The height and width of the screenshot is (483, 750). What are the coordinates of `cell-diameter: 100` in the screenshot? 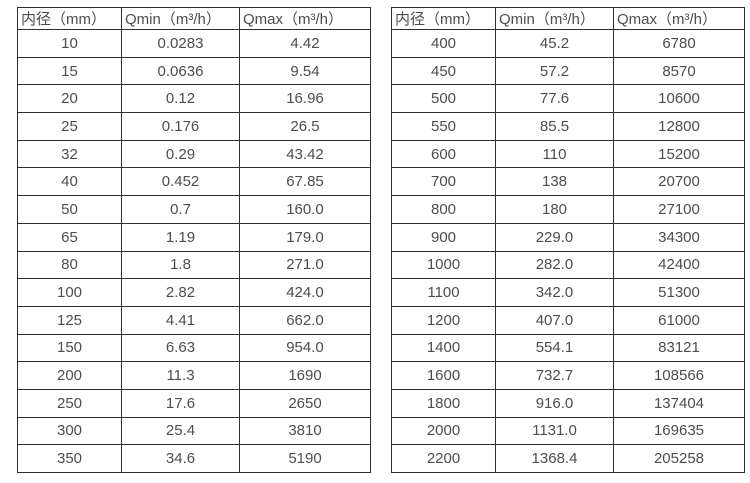 It's located at (69, 292).